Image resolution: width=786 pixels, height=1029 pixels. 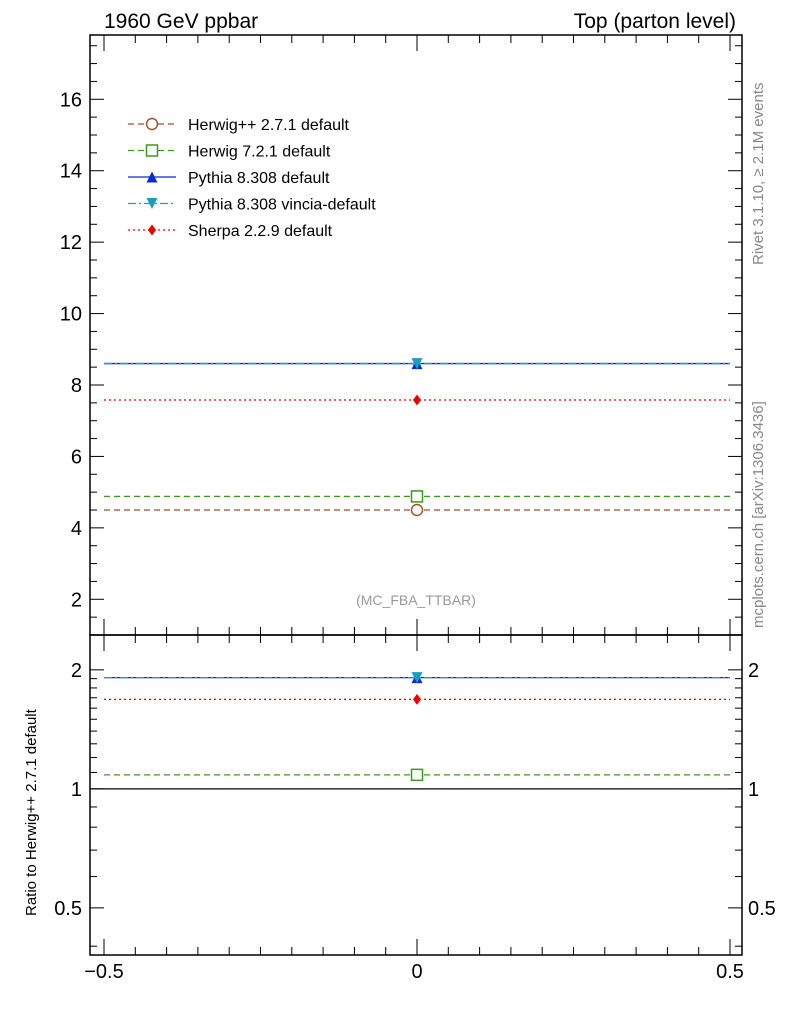 What do you see at coordinates (181, 21) in the screenshot?
I see `title-left: 1960 GeV ppbar` at bounding box center [181, 21].